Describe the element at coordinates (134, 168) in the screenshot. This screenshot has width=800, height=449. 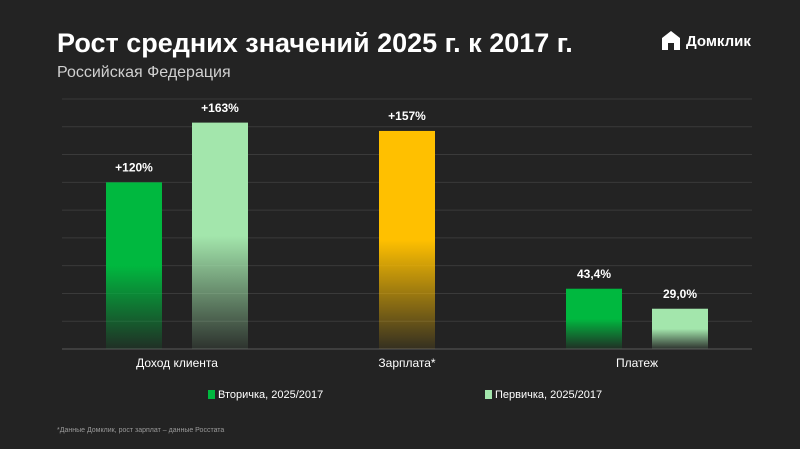
I see `value-label: +120%` at that location.